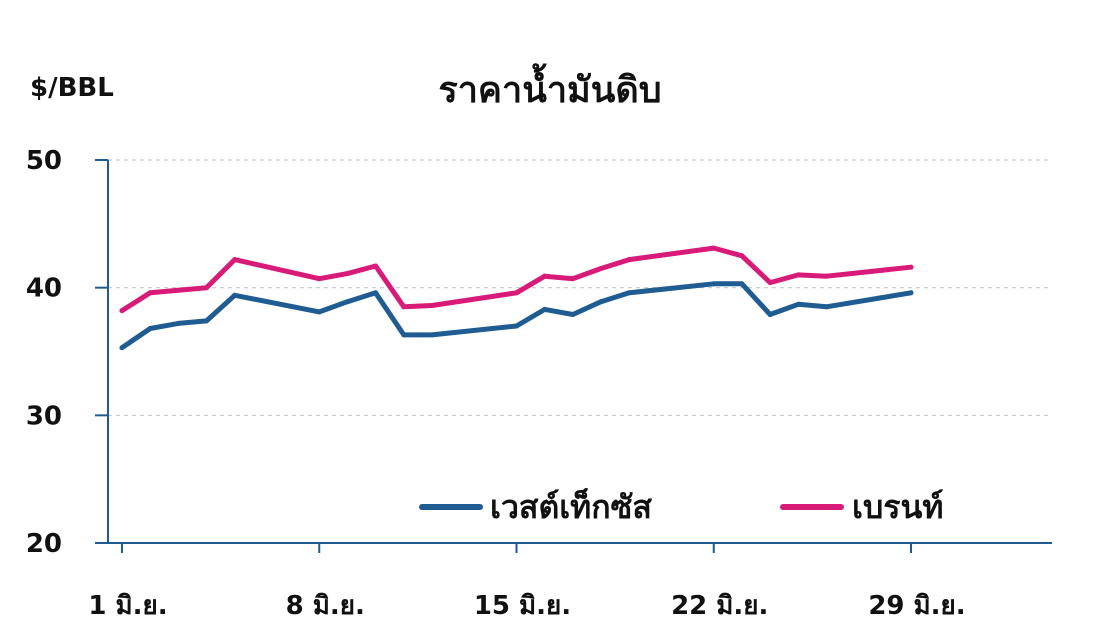  I want to click on y-tick-label: 50, so click(44, 161).